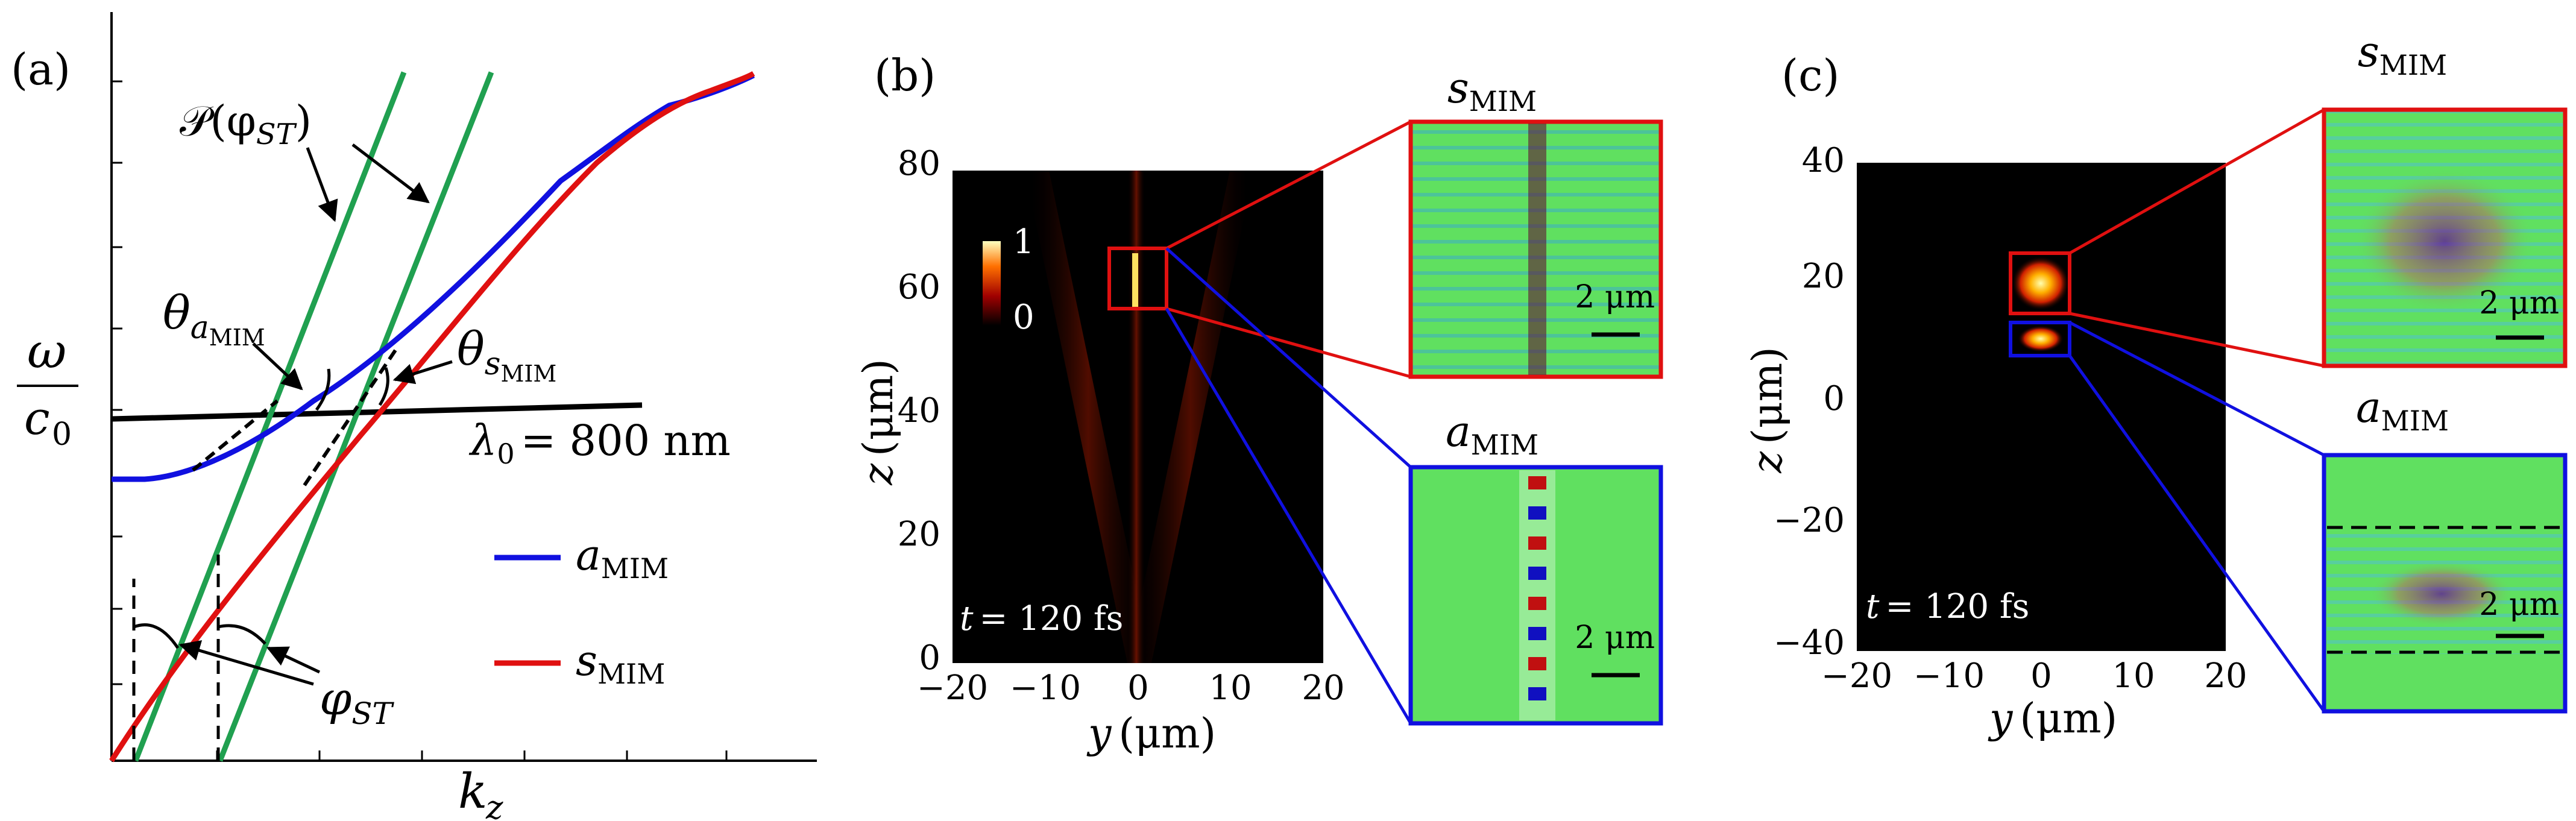 This screenshot has height=821, width=2576. I want to click on svg-text: 60, so click(919, 287).